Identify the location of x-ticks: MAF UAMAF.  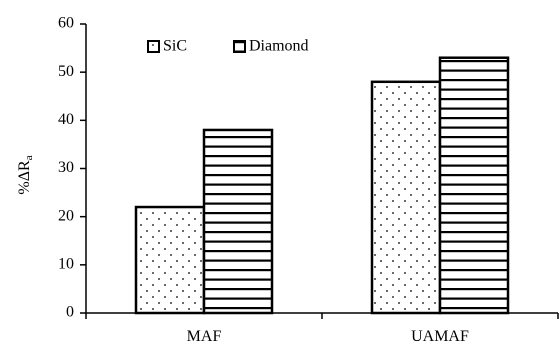
(322, 329).